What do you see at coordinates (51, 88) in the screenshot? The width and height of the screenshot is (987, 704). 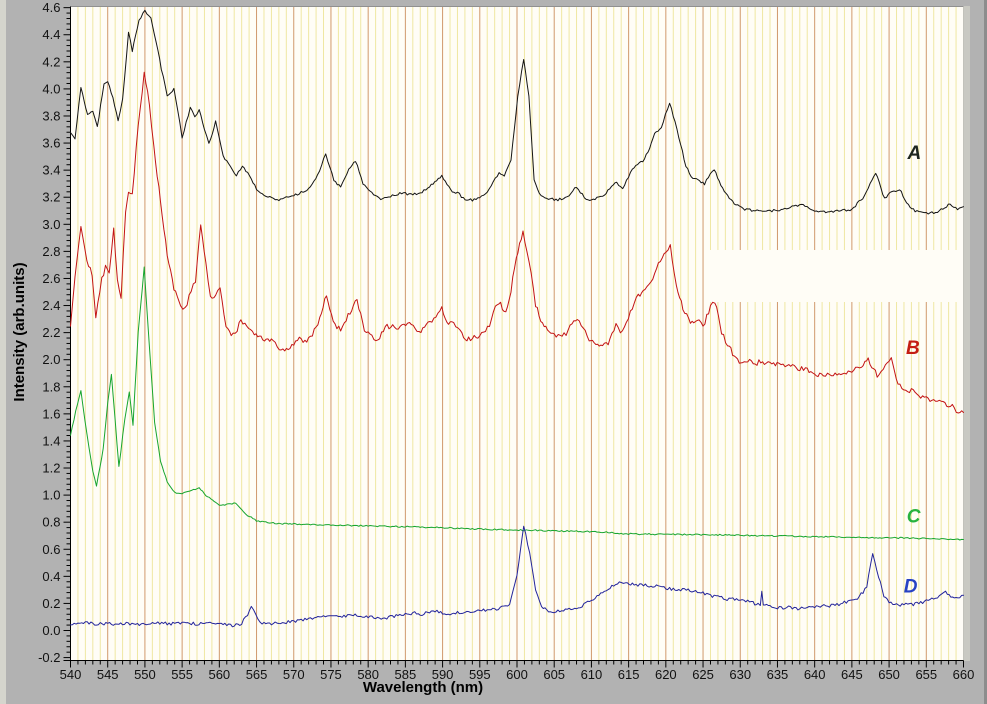 I see `y-tick-label: 4.0` at bounding box center [51, 88].